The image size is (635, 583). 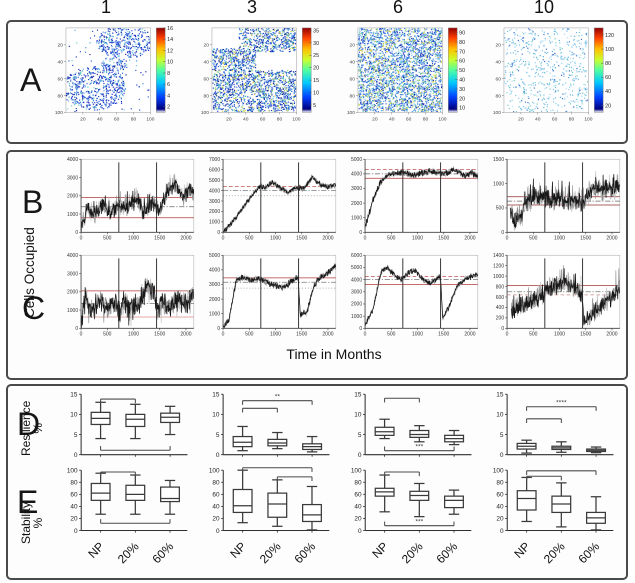 What do you see at coordinates (29, 424) in the screenshot?
I see `panel-d-letter: D` at bounding box center [29, 424].